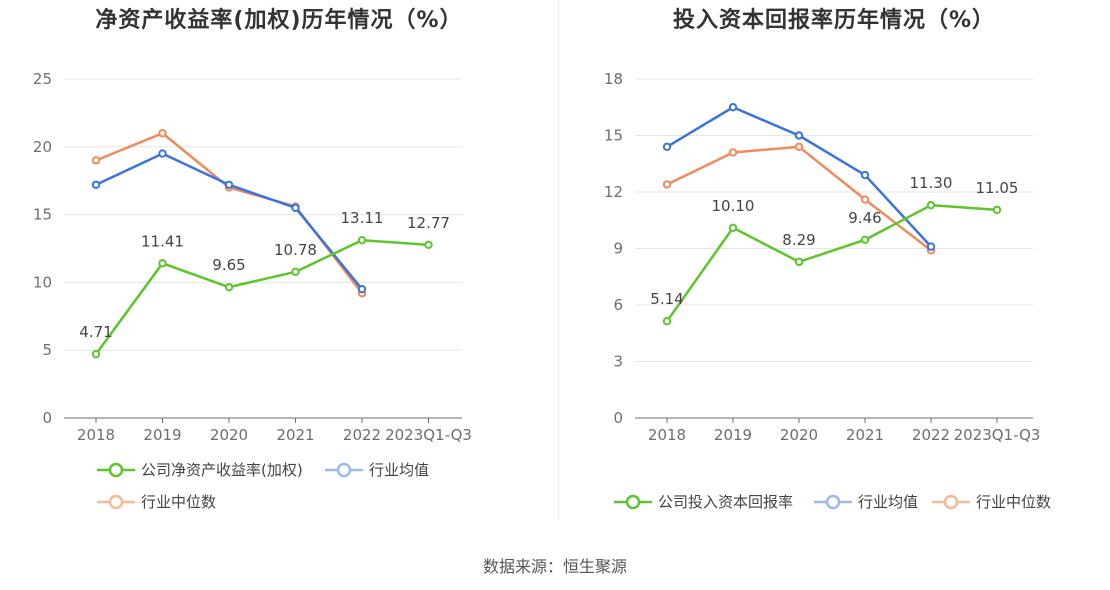 The image size is (1110, 590). I want to click on roic-y-tick-label: 0, so click(618, 418).